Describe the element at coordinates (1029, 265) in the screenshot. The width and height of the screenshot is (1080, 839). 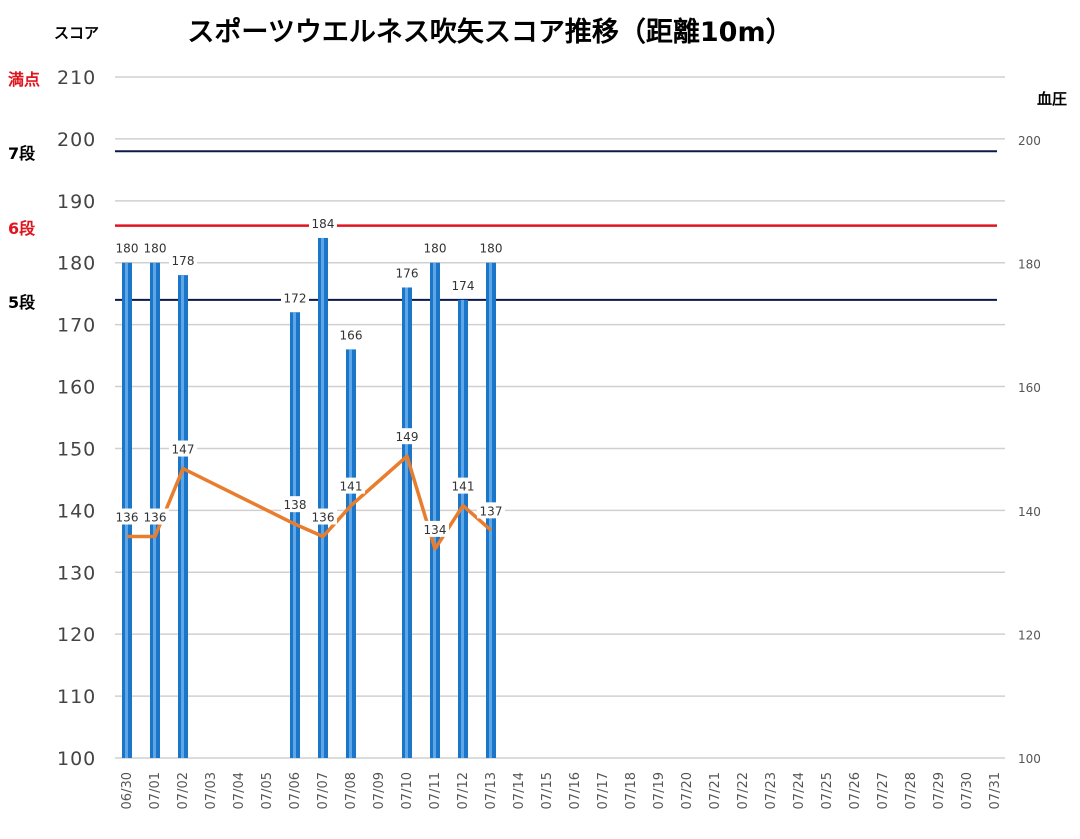
I see `y2-tick-label: 180` at that location.